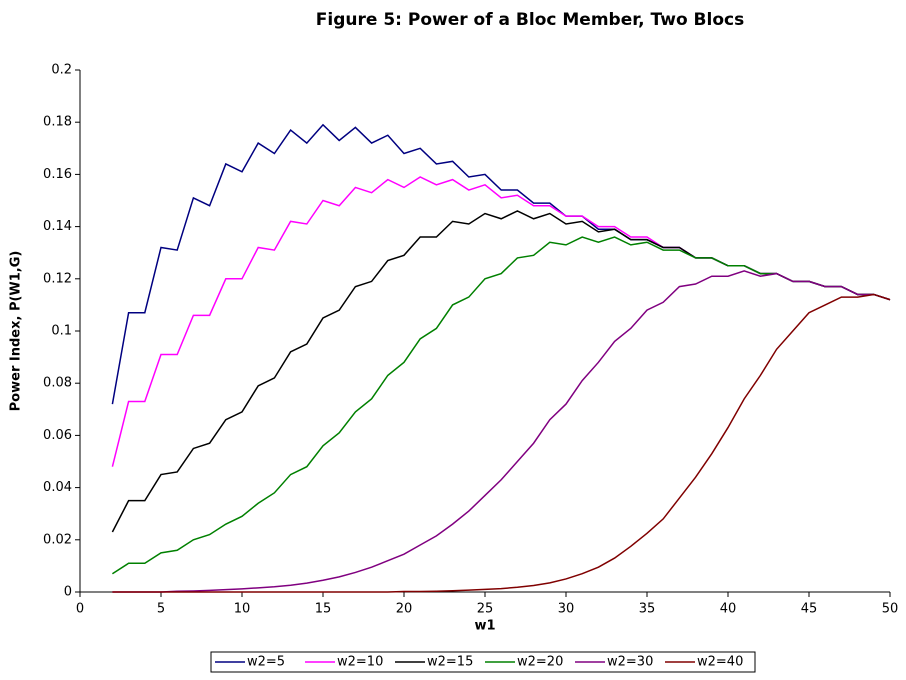 This screenshot has height=680, width=906. Describe the element at coordinates (647, 609) in the screenshot. I see `x-tick-label: 35` at that location.